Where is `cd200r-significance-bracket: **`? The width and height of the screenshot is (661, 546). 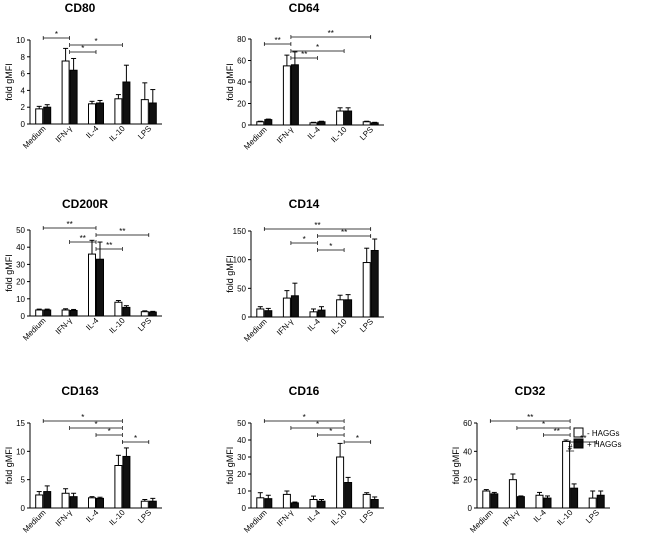 cd200r-significance-bracket: ** is located at coordinates (122, 232).